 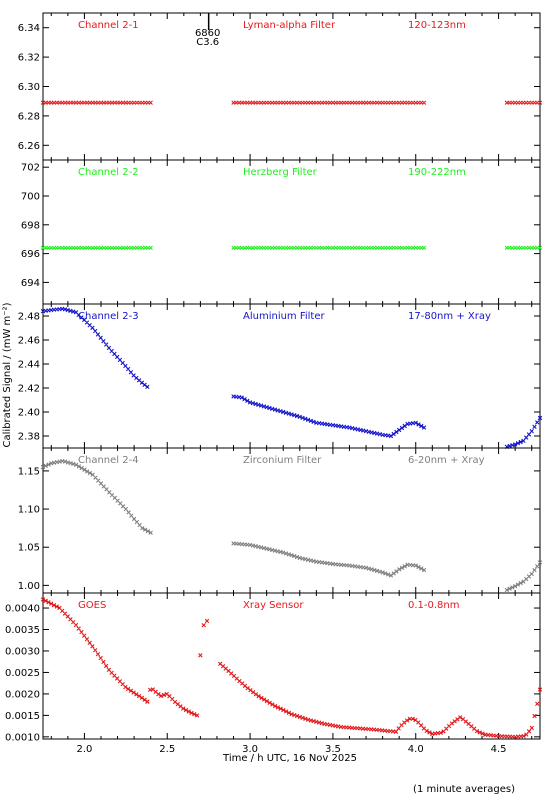 What do you see at coordinates (22, 716) in the screenshot?
I see `y-tick-label: 0.0015` at bounding box center [22, 716].